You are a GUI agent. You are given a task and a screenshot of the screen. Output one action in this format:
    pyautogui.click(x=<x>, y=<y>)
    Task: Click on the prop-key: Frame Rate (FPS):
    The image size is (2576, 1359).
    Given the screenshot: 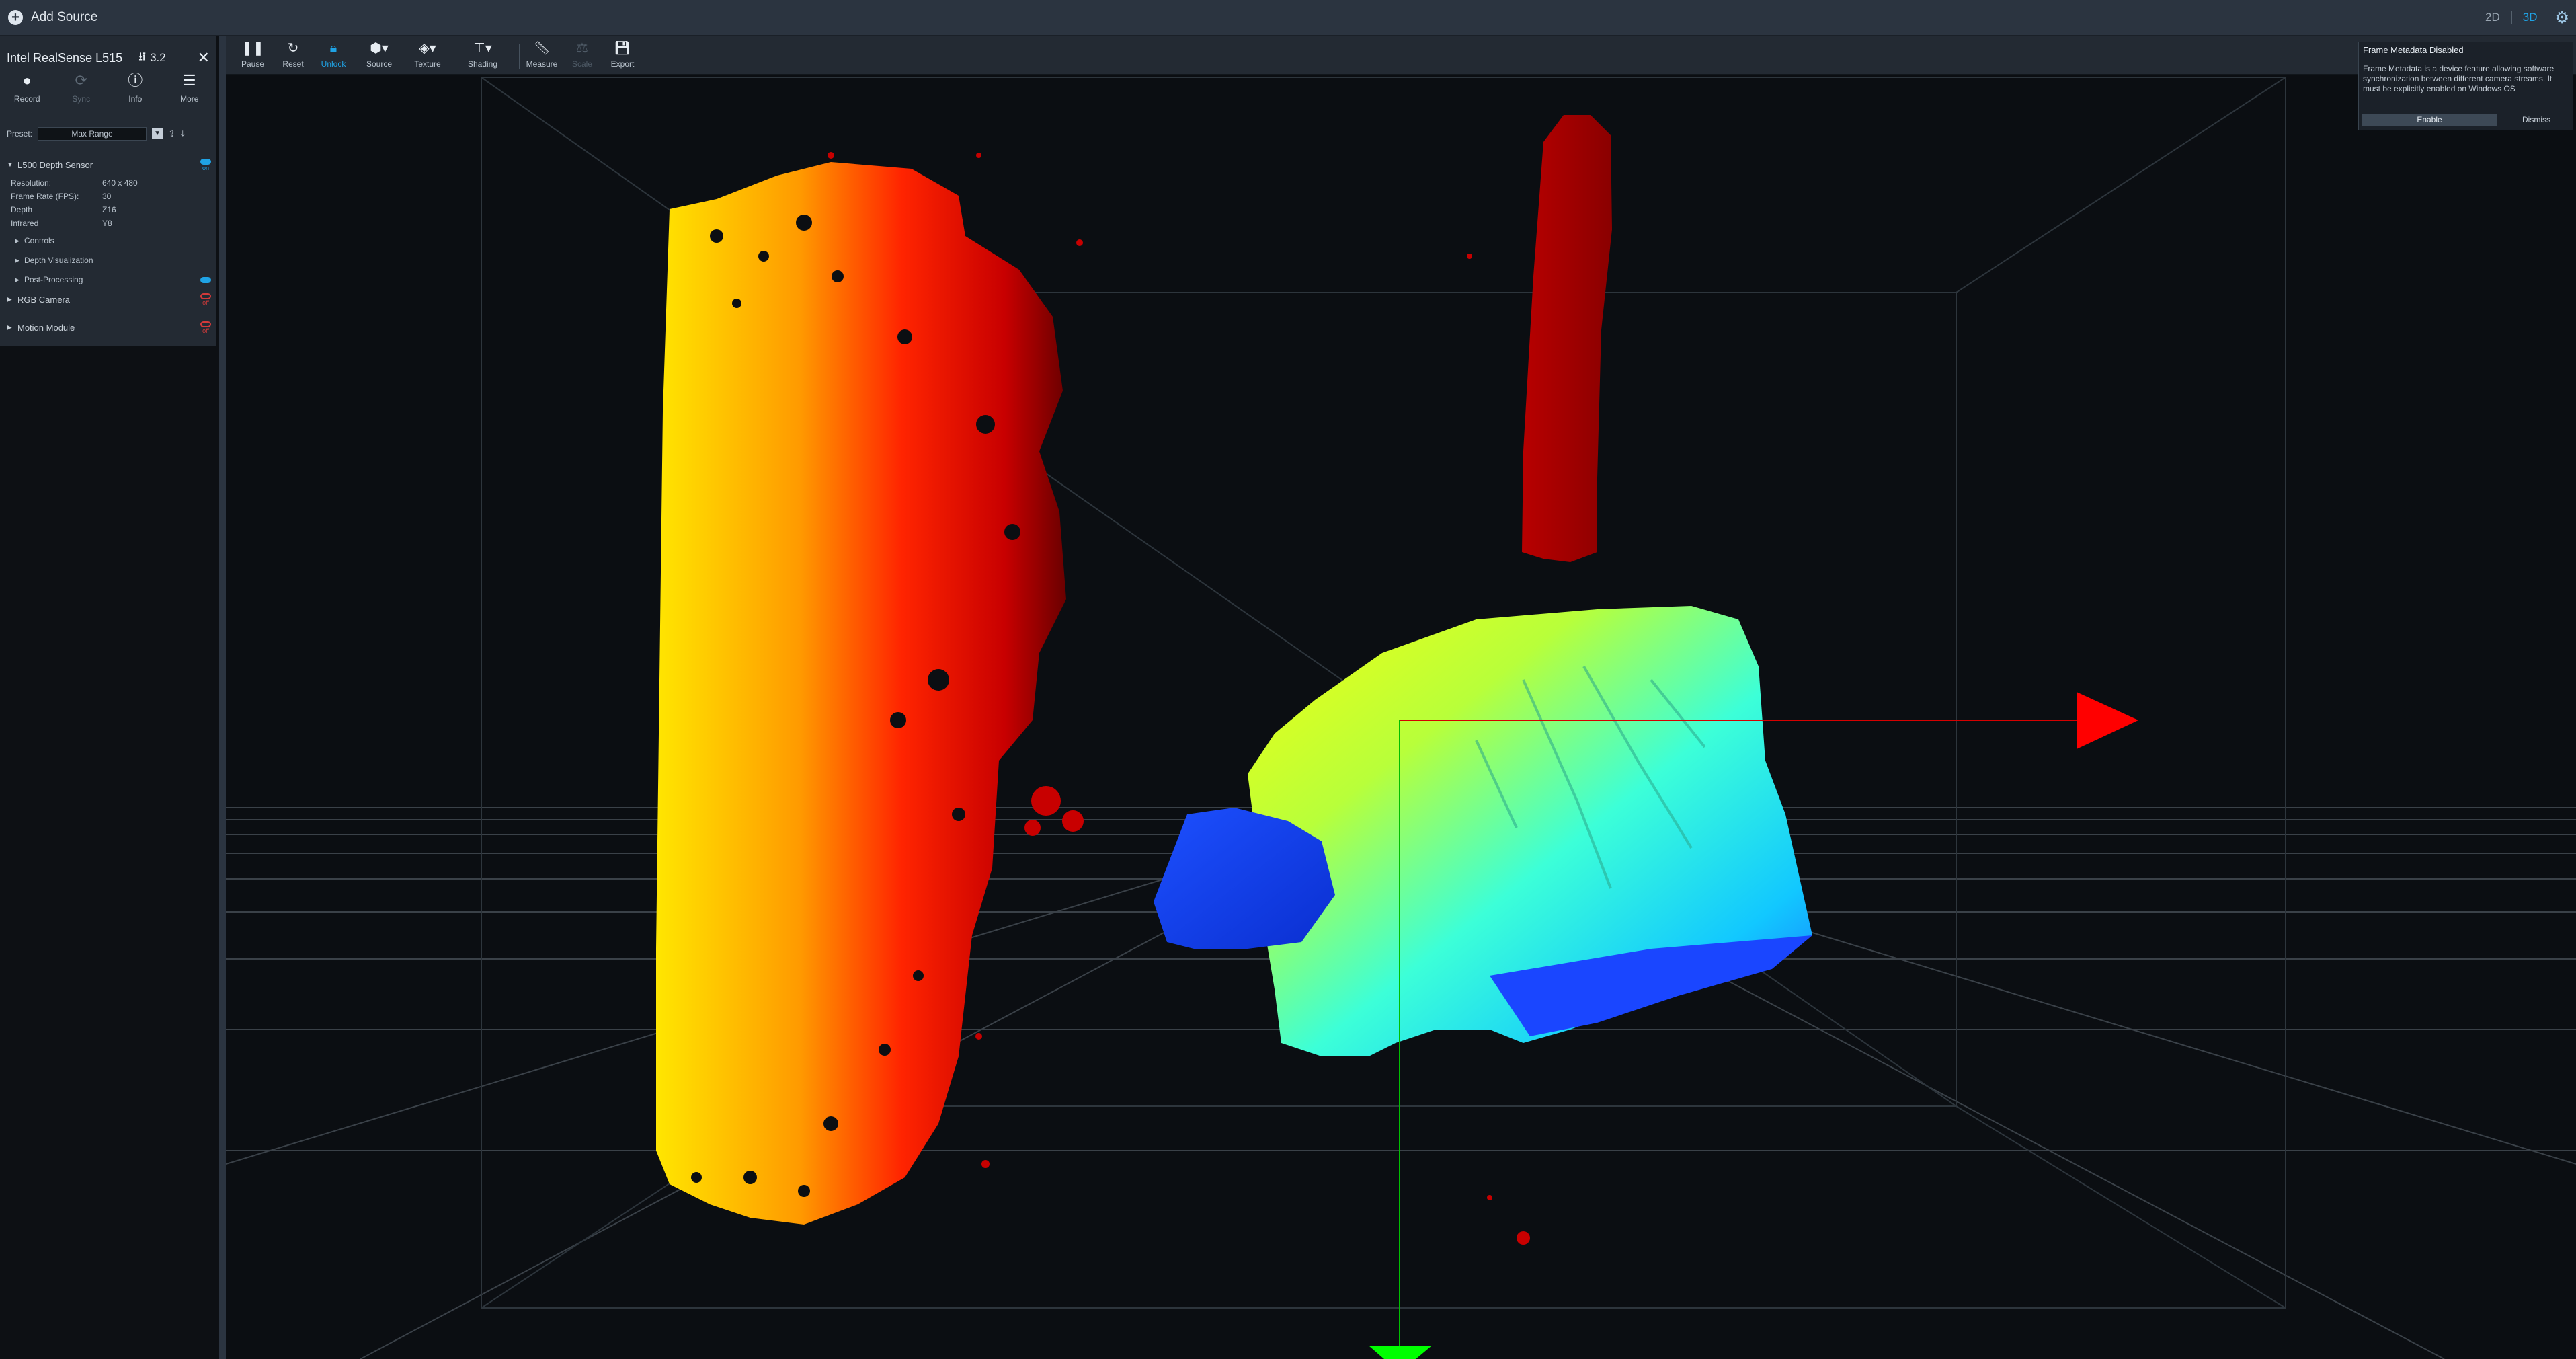 What is the action you would take?
    pyautogui.click(x=45, y=196)
    